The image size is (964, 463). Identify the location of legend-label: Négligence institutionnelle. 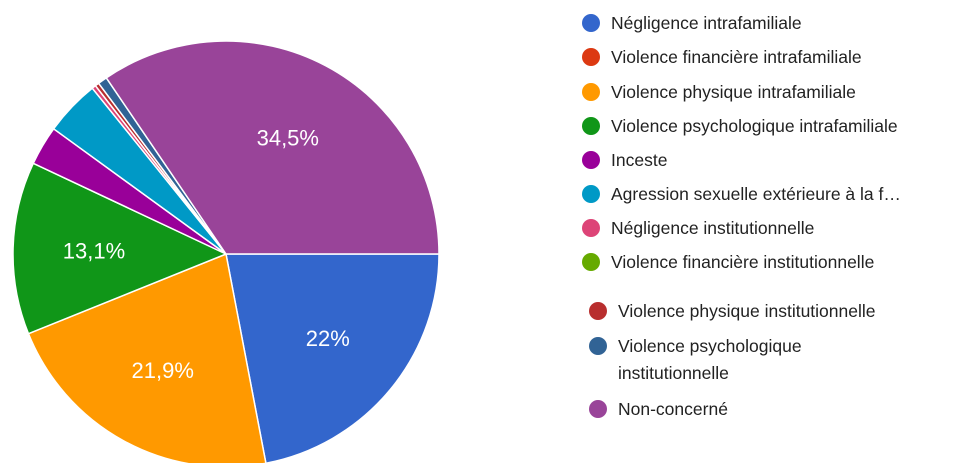
(712, 228).